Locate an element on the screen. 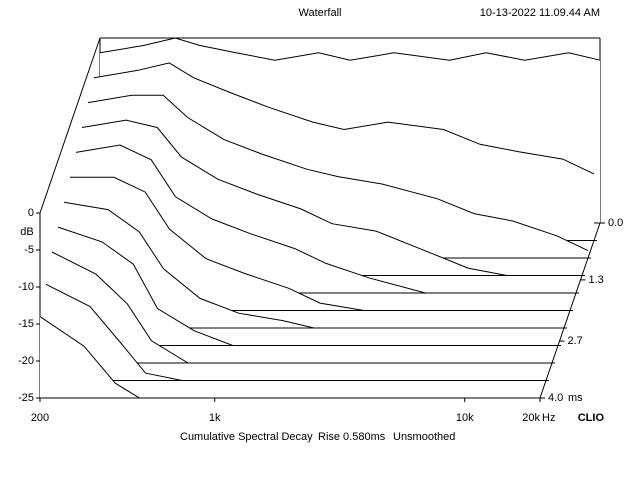 The width and height of the screenshot is (640, 480). x-unit: Hz is located at coordinates (548, 418).